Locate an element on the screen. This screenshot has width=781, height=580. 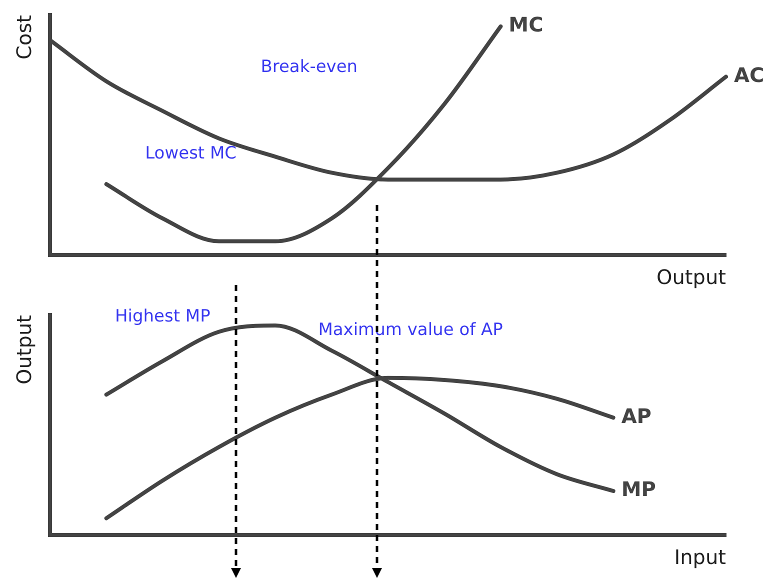
series-label: AC is located at coordinates (749, 74).